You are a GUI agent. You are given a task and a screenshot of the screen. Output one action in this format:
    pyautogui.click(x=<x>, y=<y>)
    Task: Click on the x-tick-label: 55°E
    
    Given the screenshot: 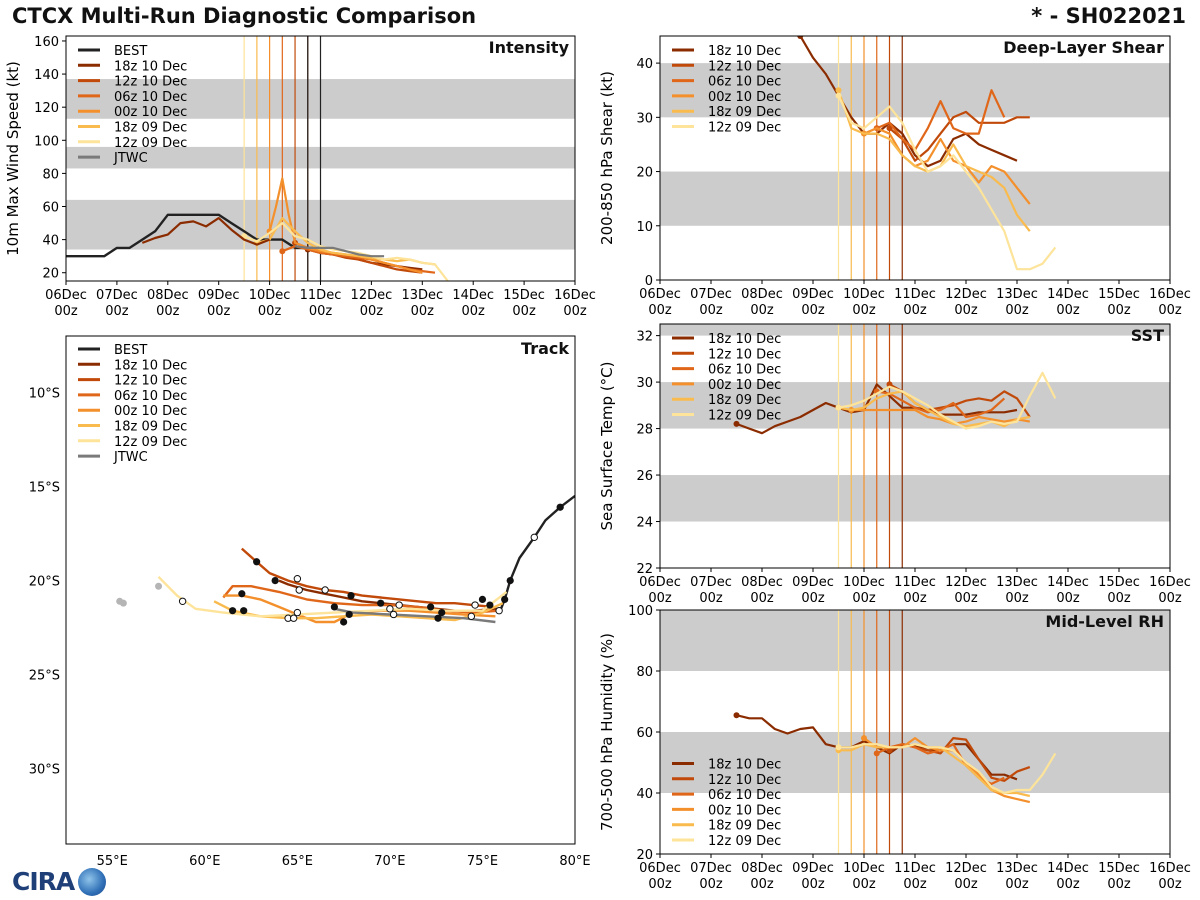 What is the action you would take?
    pyautogui.click(x=112, y=861)
    